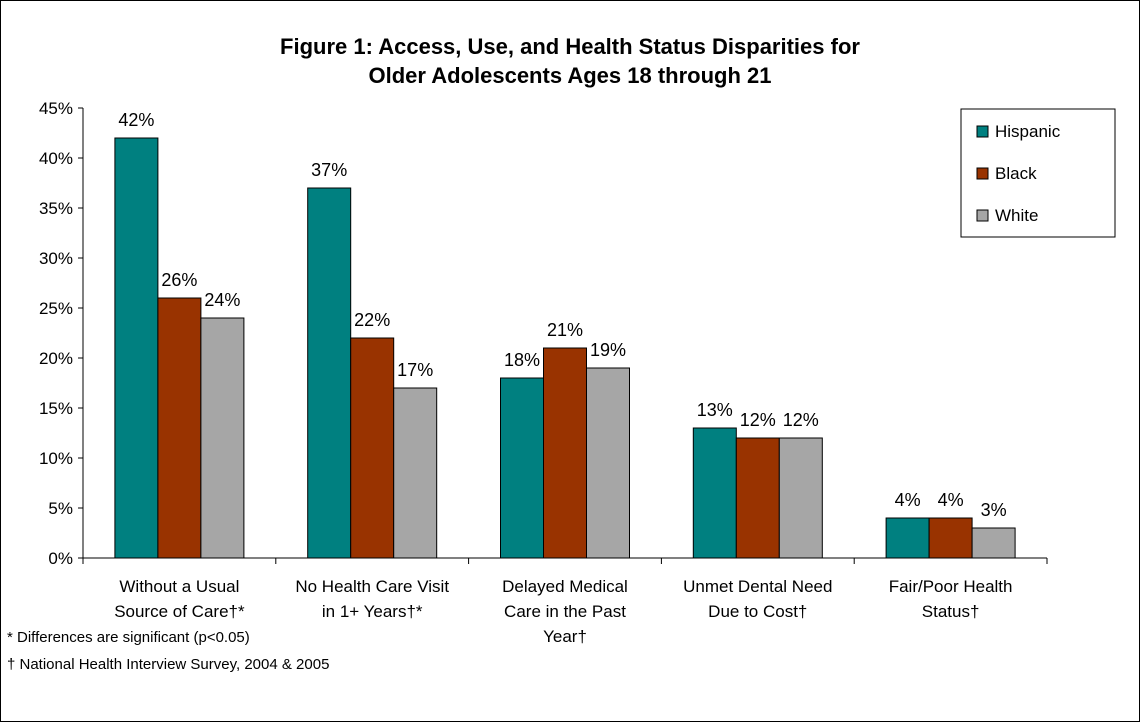  What do you see at coordinates (179, 611) in the screenshot?
I see `x-category-label-line: Source of Care†*` at bounding box center [179, 611].